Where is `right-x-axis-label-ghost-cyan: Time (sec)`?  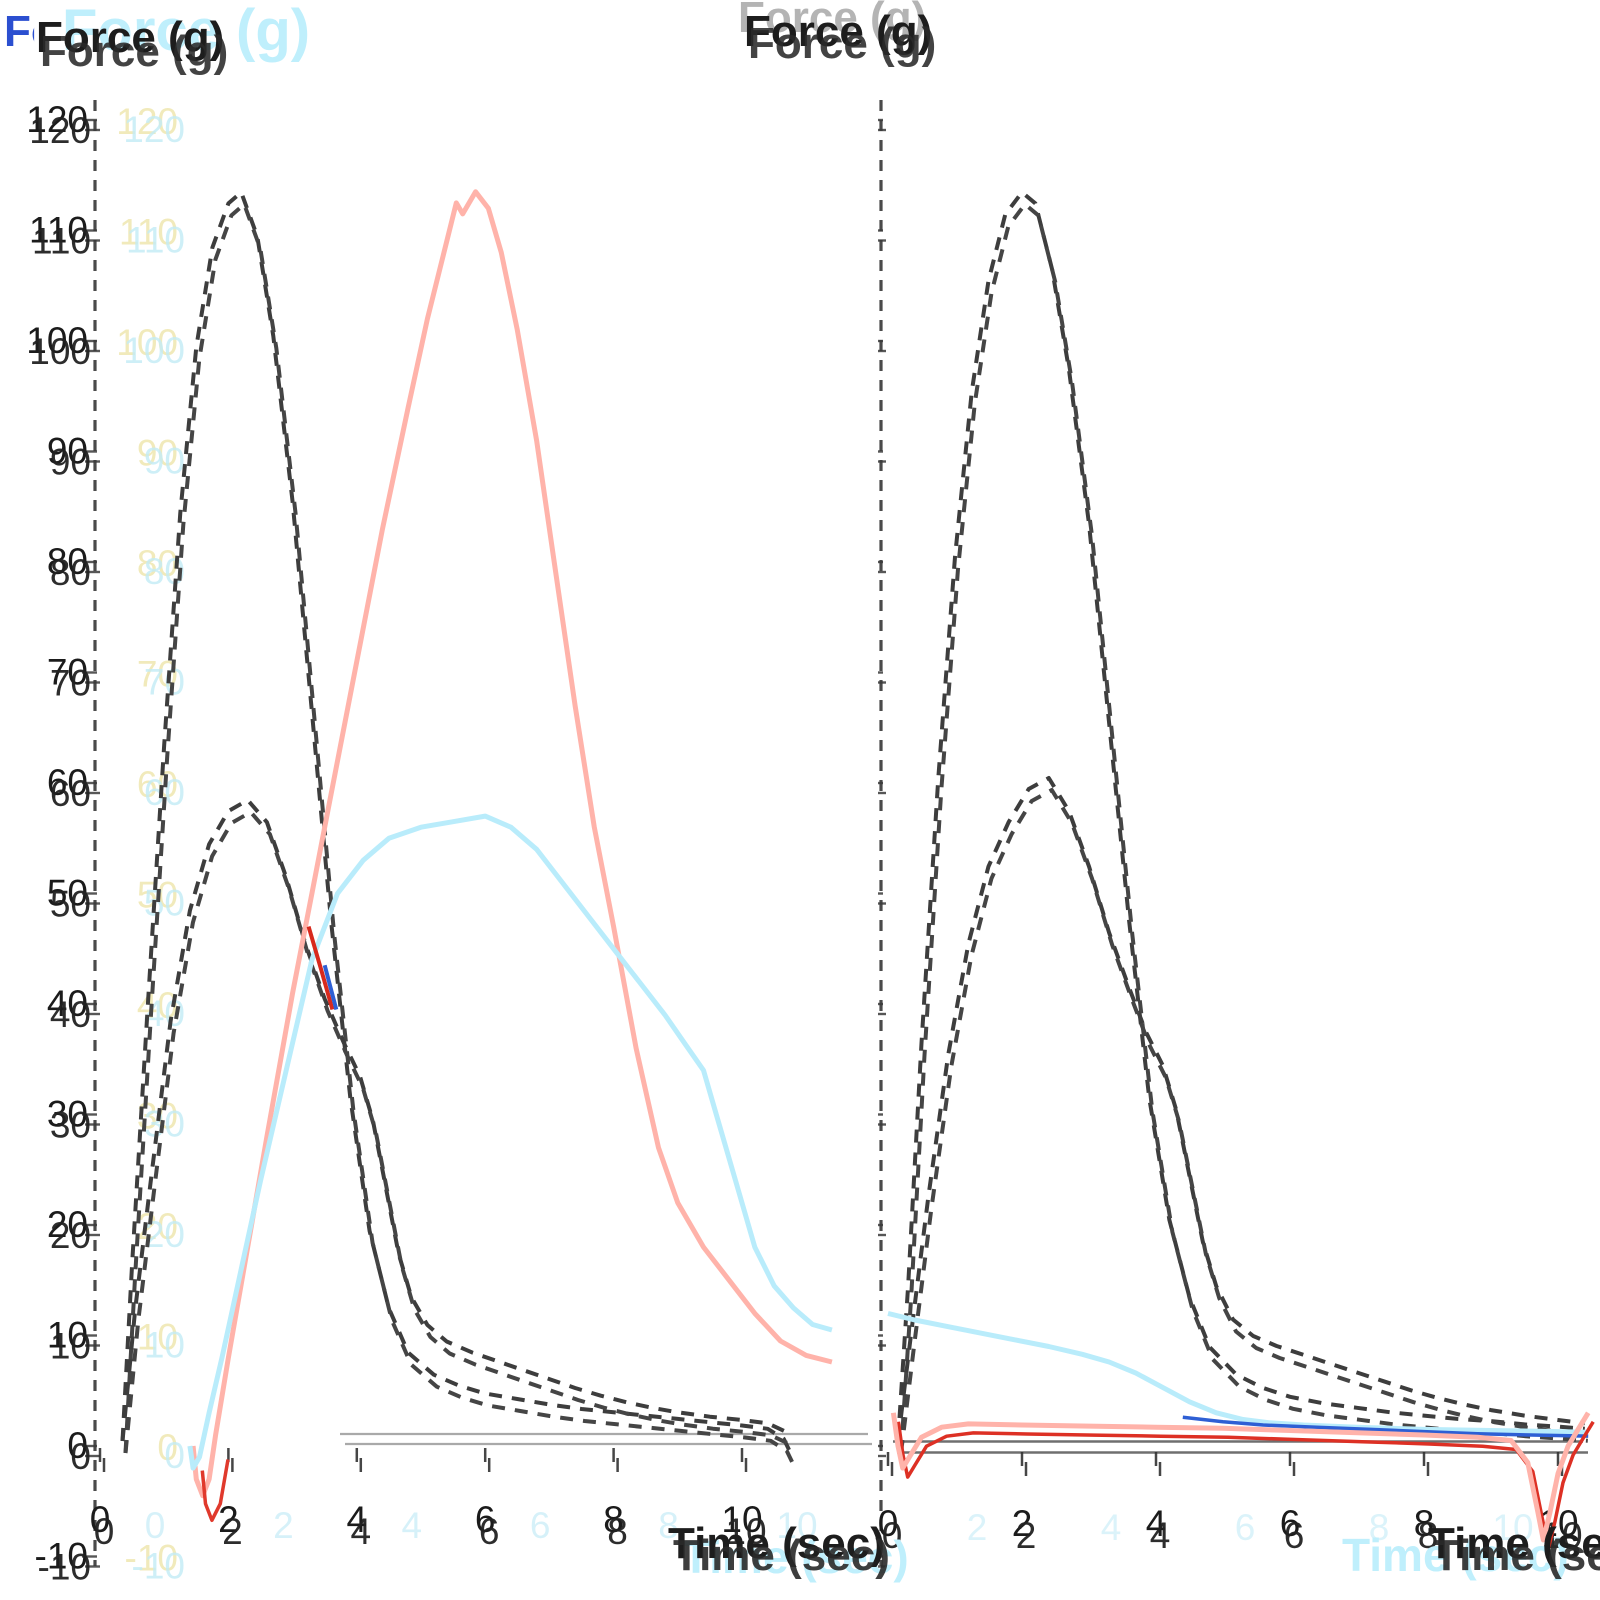 right-x-axis-label-ghost-cyan: Time (sec) is located at coordinates (1455, 1555).